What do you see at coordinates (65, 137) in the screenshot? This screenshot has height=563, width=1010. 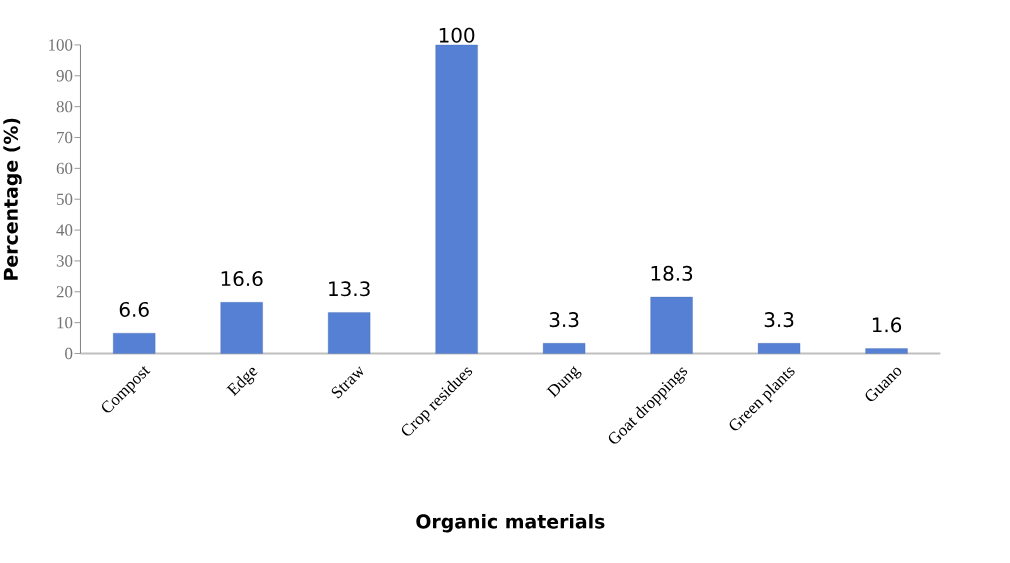 I see `y-tick-label: 70` at bounding box center [65, 137].